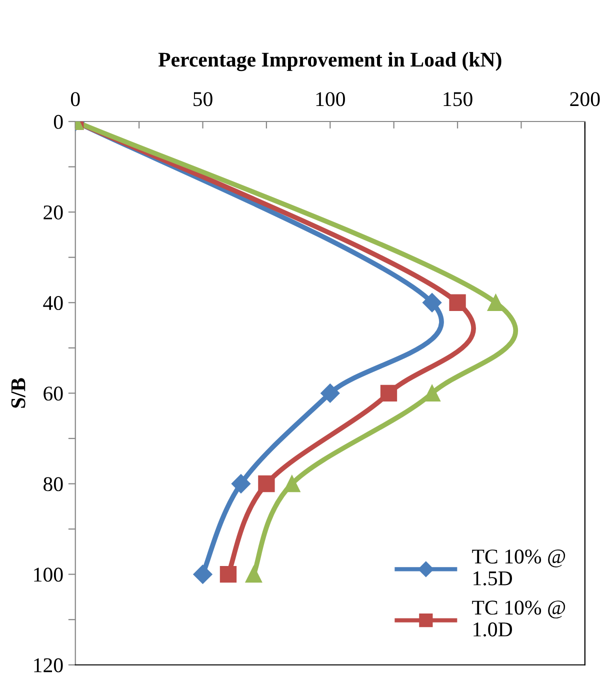  I want to click on y-tick-label: 40, so click(53, 303).